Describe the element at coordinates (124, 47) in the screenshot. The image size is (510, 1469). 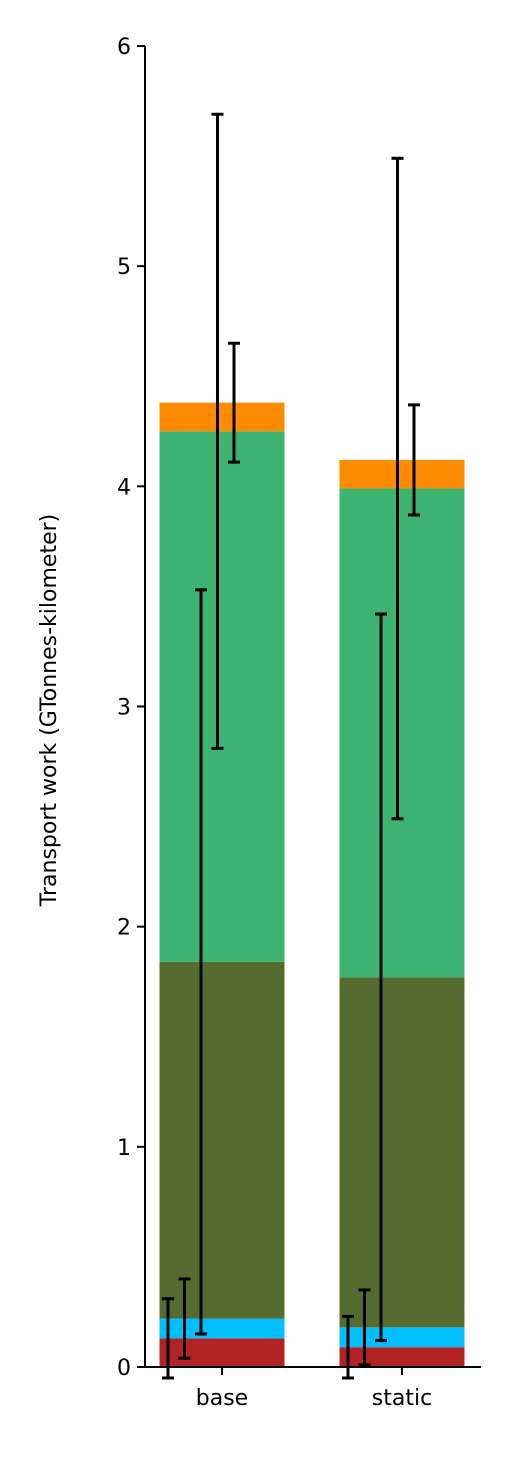
I see `y-tick-label: 6` at that location.